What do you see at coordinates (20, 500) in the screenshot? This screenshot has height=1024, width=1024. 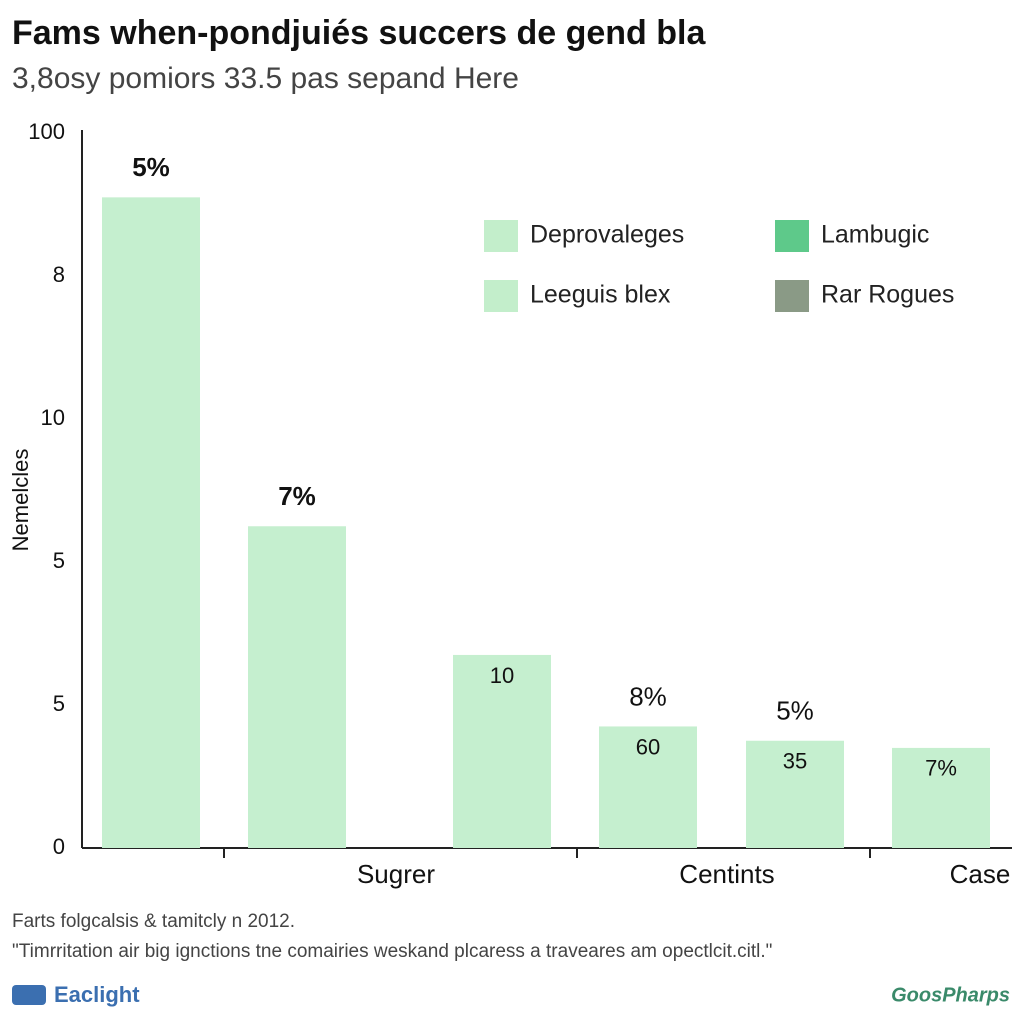 I see `y-axis-label: Nemelcles` at bounding box center [20, 500].